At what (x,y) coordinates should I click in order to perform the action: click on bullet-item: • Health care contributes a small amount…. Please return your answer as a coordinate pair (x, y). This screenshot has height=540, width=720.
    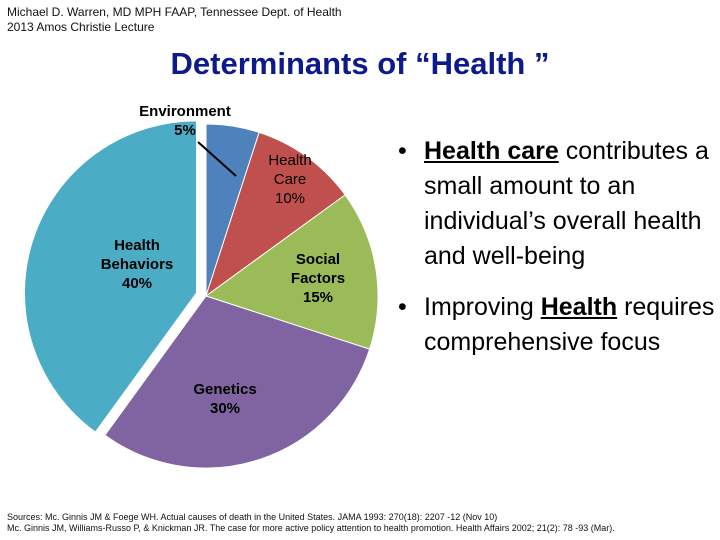
    Looking at the image, I should click on (558, 204).